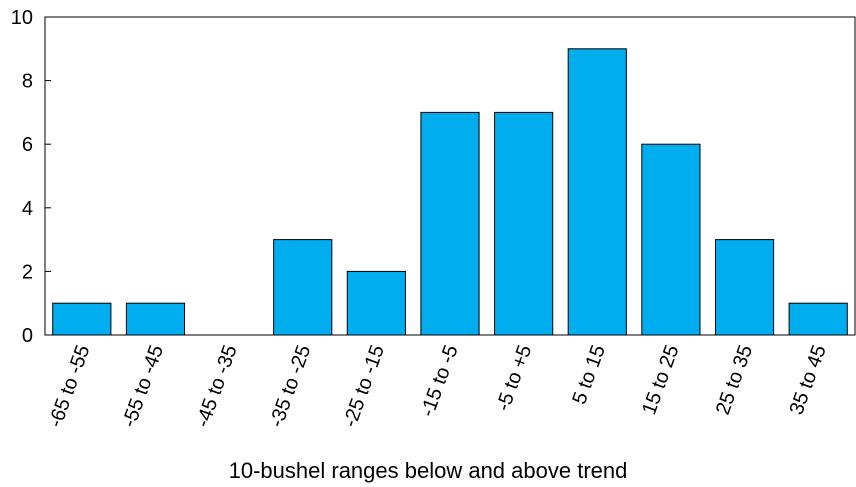 The image size is (856, 487). Describe the element at coordinates (290, 386) in the screenshot. I see `x-tick-label: -35 to -25` at that location.